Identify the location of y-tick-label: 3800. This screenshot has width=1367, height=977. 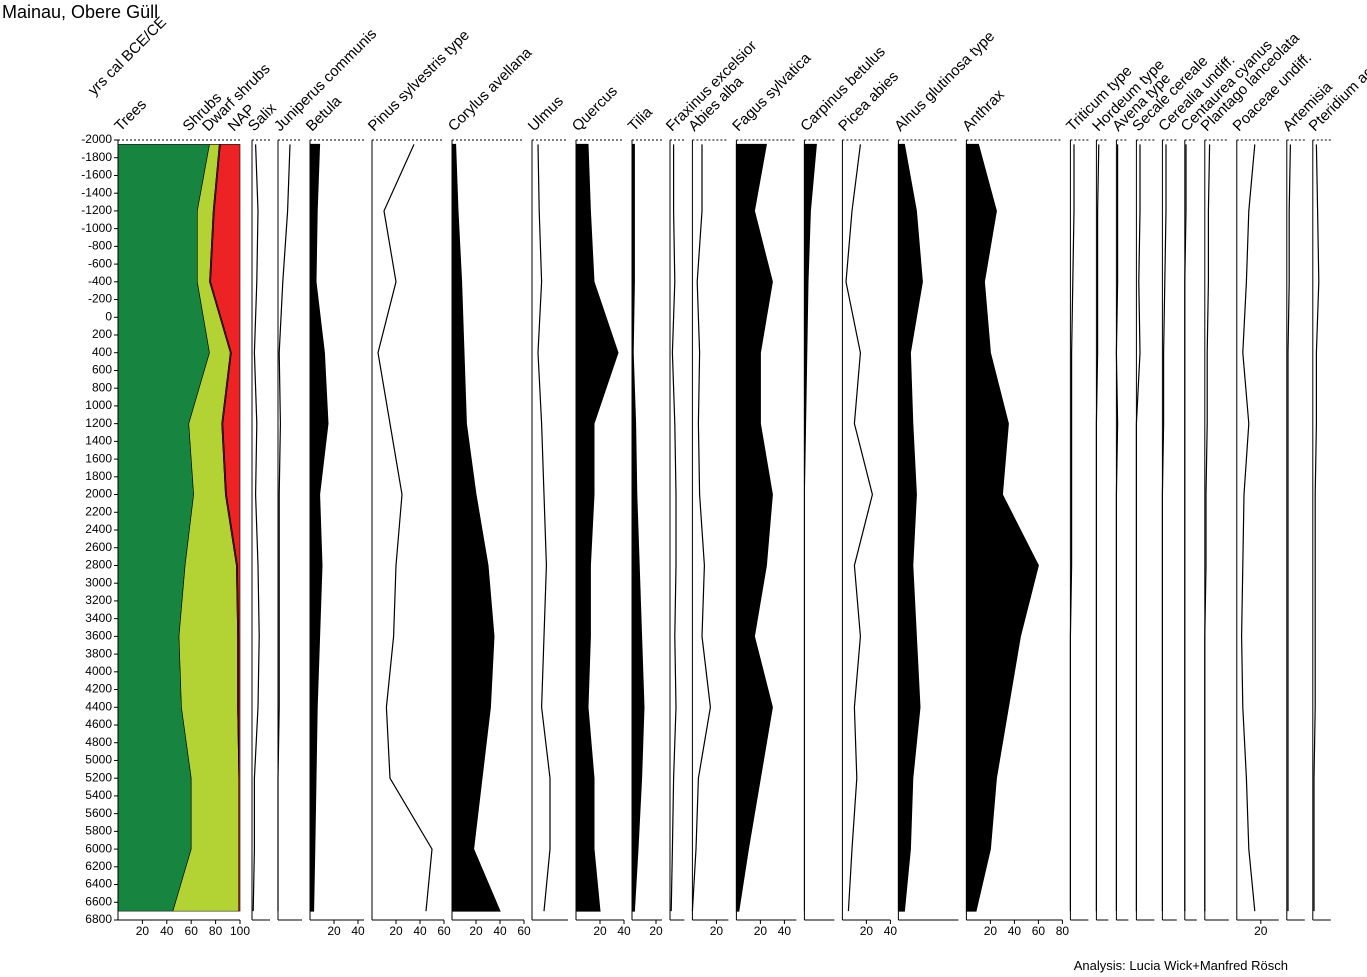
(98, 653).